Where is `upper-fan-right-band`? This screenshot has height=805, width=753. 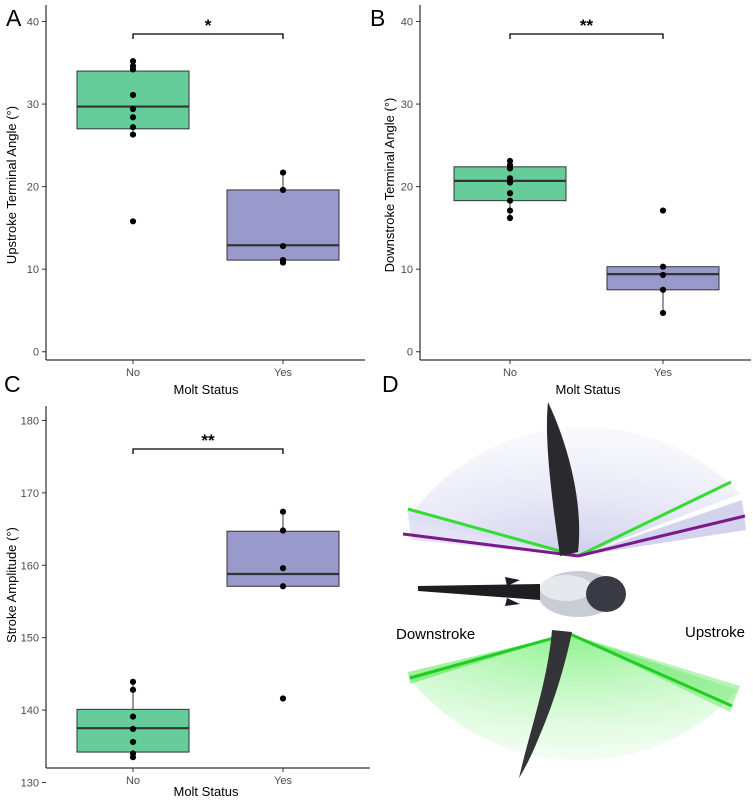
upper-fan-right-band is located at coordinates (662, 528).